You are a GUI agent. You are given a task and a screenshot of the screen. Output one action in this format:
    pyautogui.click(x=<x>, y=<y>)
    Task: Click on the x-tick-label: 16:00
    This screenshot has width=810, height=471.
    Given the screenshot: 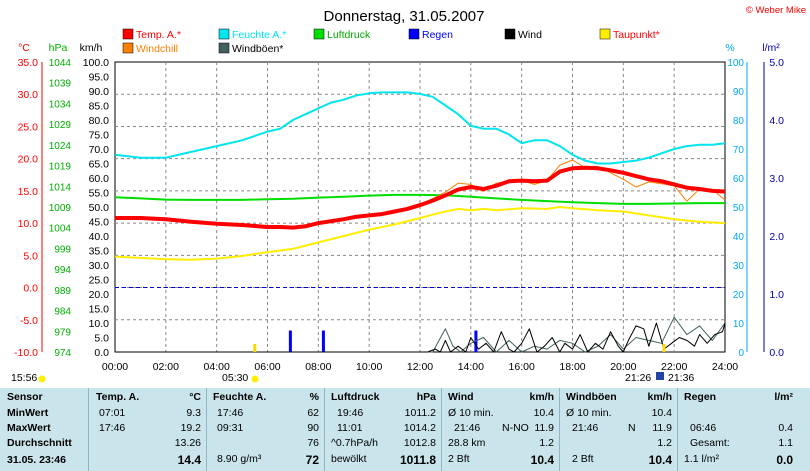 What is the action you would take?
    pyautogui.click(x=522, y=367)
    